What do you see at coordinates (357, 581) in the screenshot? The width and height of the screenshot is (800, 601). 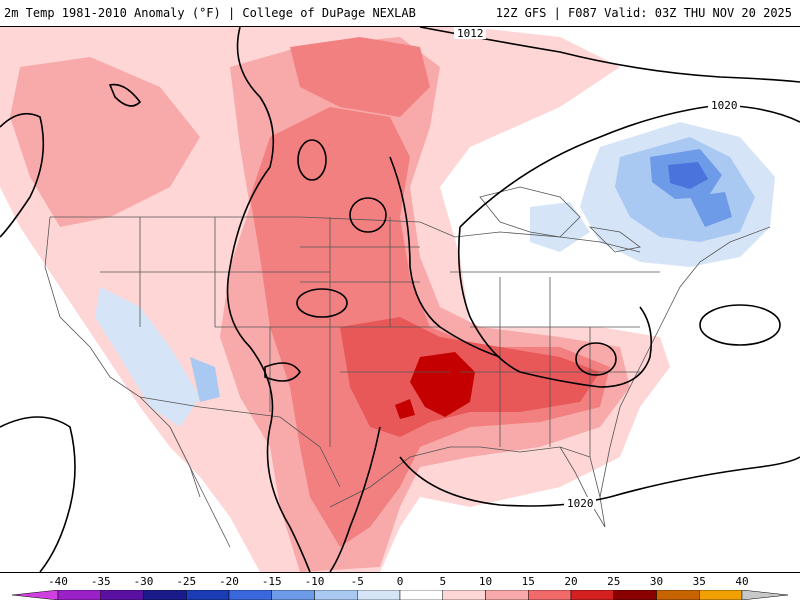 I see `colorbar-tick-label: -5` at bounding box center [357, 581].